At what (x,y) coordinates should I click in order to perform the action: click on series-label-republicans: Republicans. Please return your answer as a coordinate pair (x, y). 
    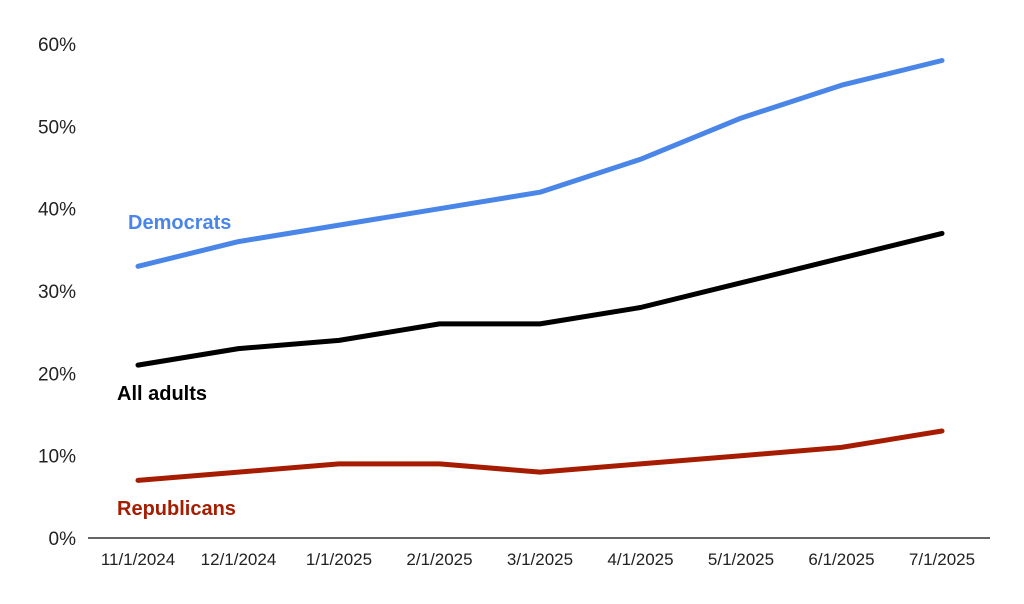
    Looking at the image, I should click on (176, 509).